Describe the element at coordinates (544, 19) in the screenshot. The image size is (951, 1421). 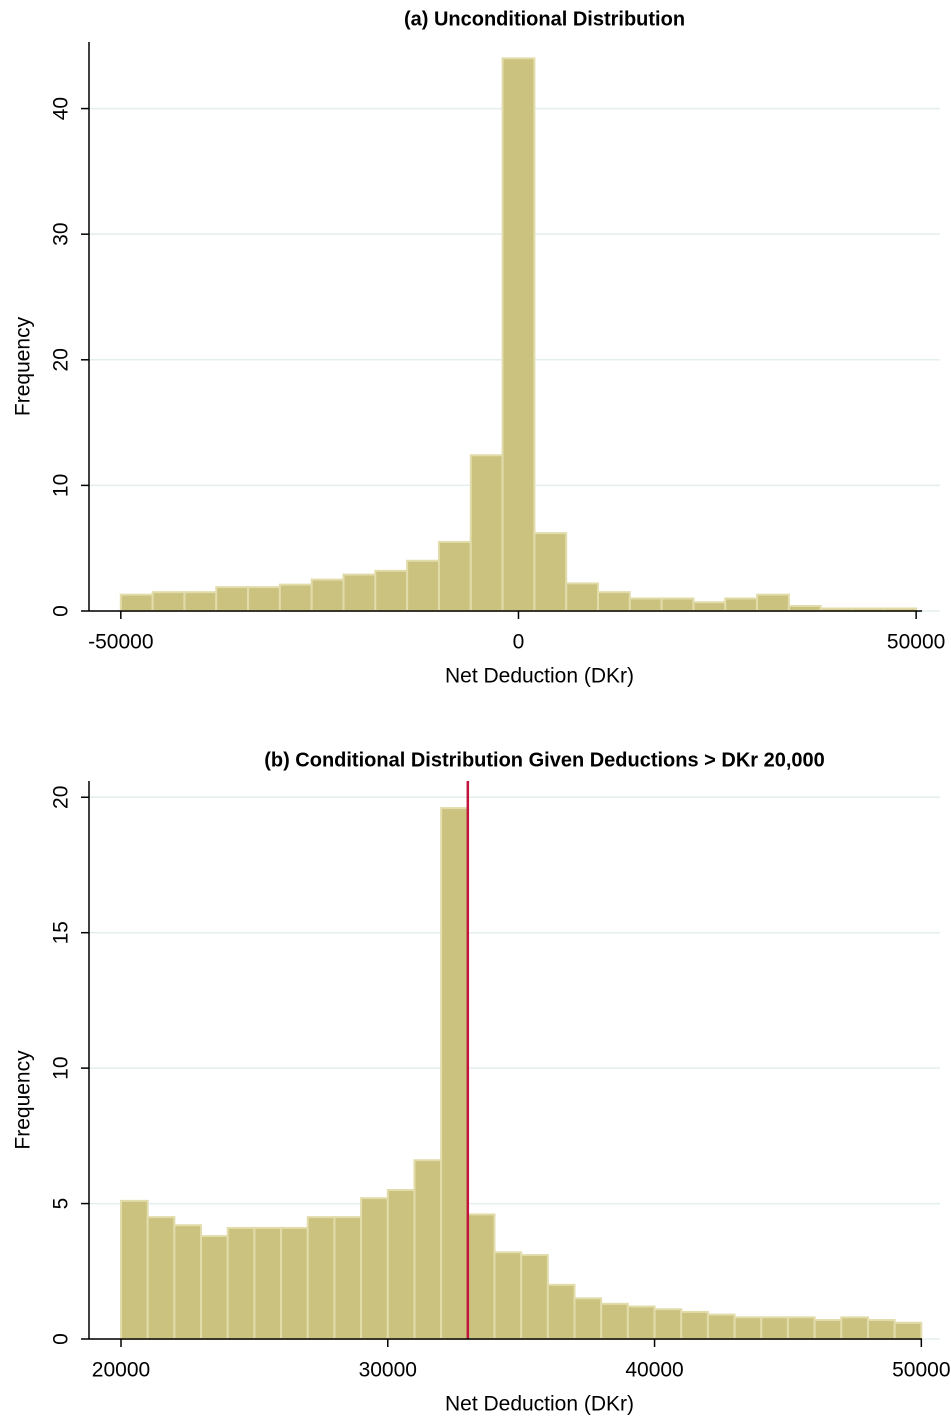
I see `chart-title: (a) Unconditional Distribution` at that location.